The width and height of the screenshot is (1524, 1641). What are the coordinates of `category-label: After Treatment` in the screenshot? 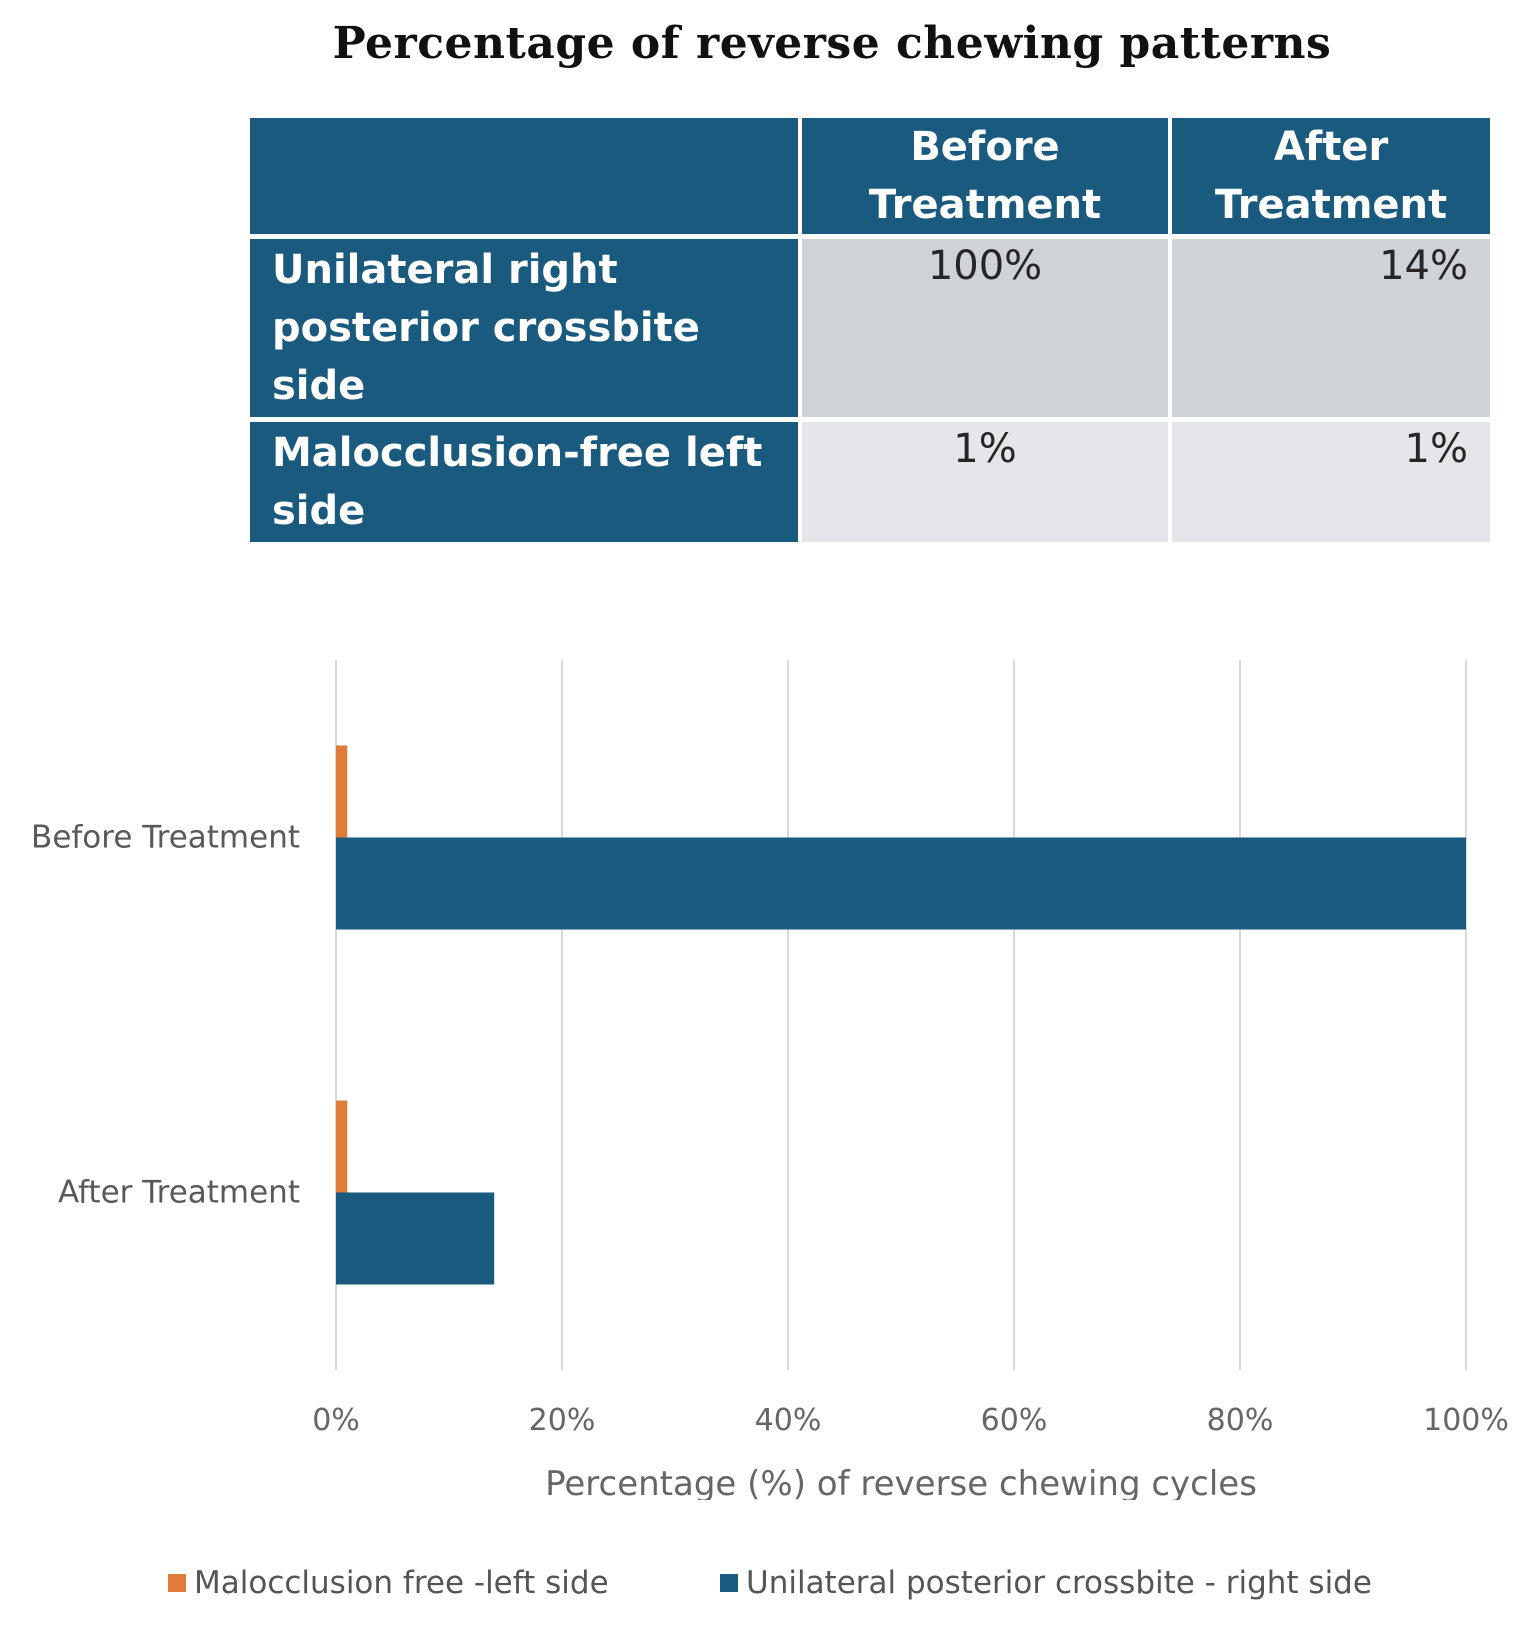 It's located at (179, 1193).